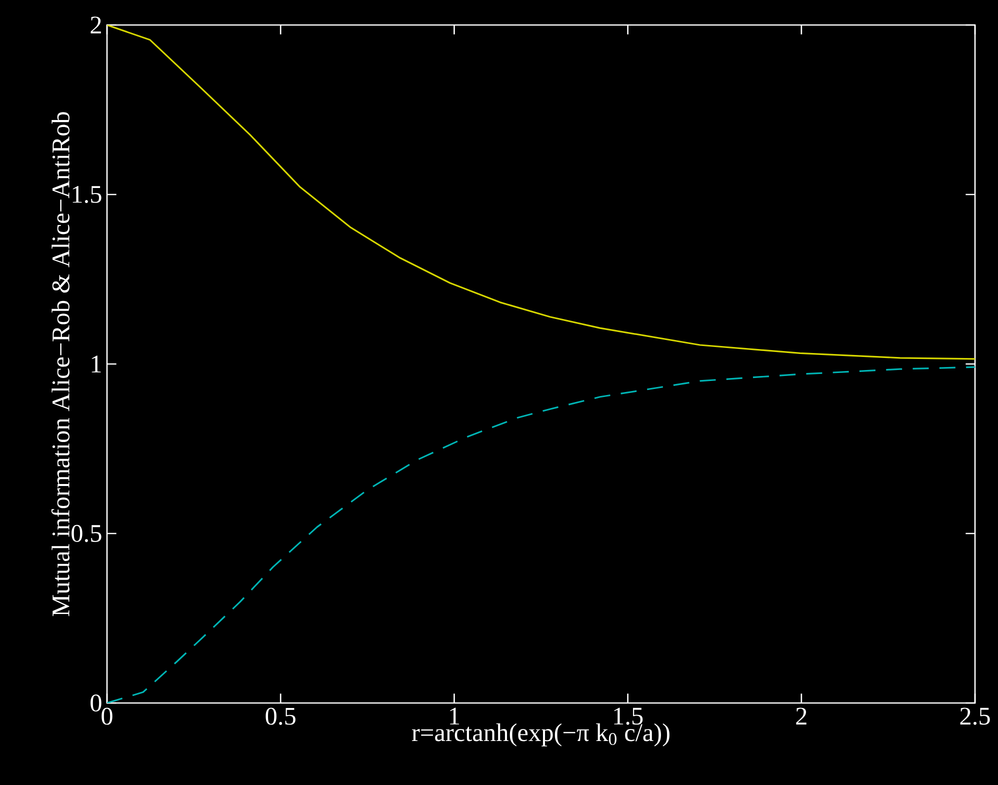 The width and height of the screenshot is (998, 785). I want to click on y-tick-label: 0.5, so click(87, 533).